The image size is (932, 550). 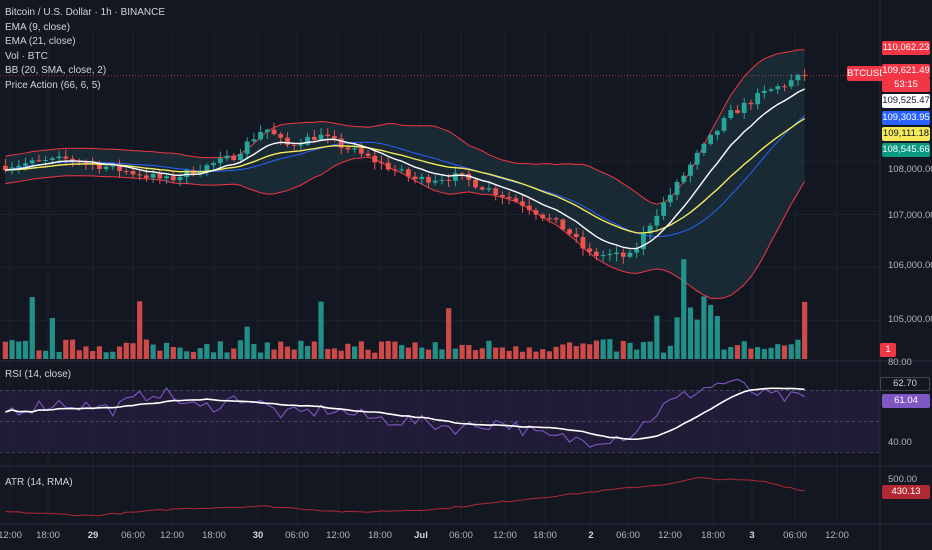 I want to click on indicator-ema21: EMA (21, close), so click(x=40, y=41).